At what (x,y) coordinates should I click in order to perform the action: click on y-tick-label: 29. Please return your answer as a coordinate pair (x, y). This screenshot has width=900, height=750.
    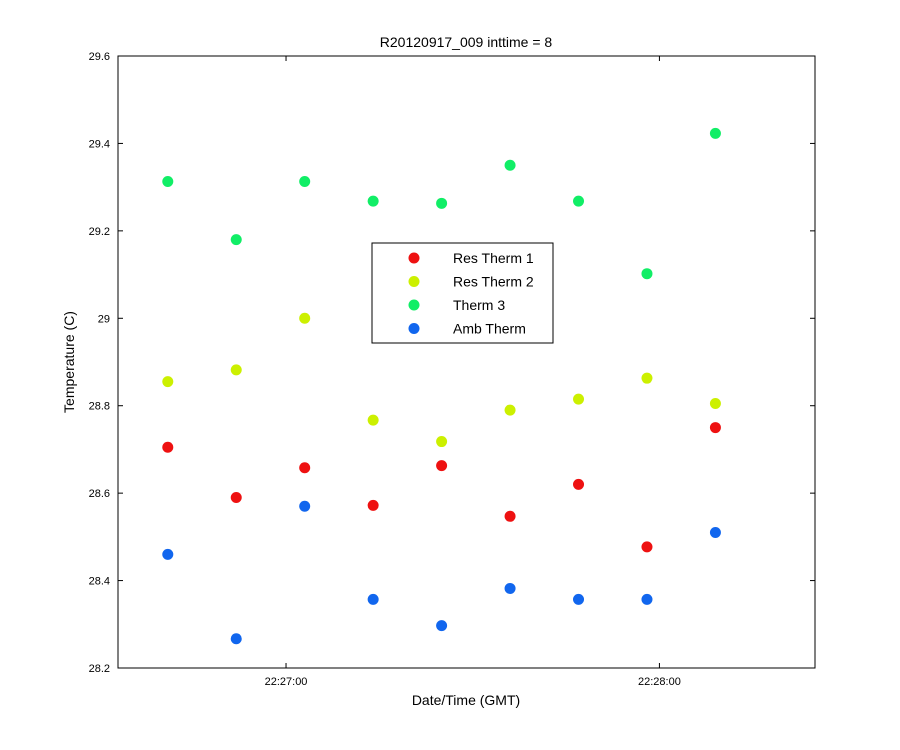
    Looking at the image, I should click on (104, 319).